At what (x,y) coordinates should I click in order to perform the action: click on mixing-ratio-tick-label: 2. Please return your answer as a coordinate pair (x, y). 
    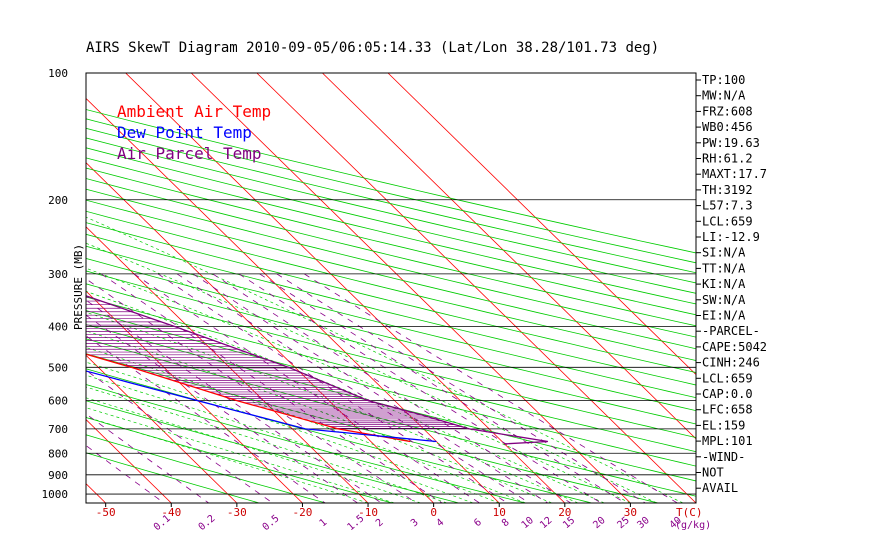
    Looking at the image, I should click on (380, 523).